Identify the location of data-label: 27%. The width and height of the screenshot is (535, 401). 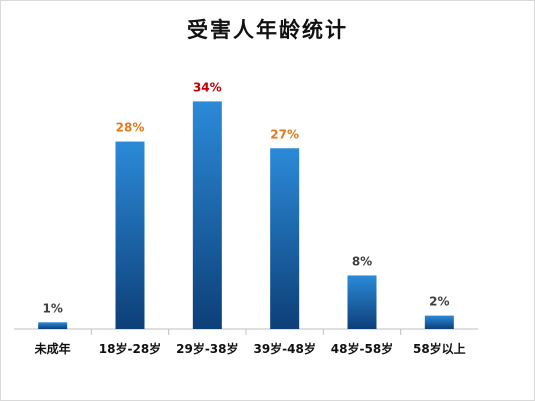
(284, 134).